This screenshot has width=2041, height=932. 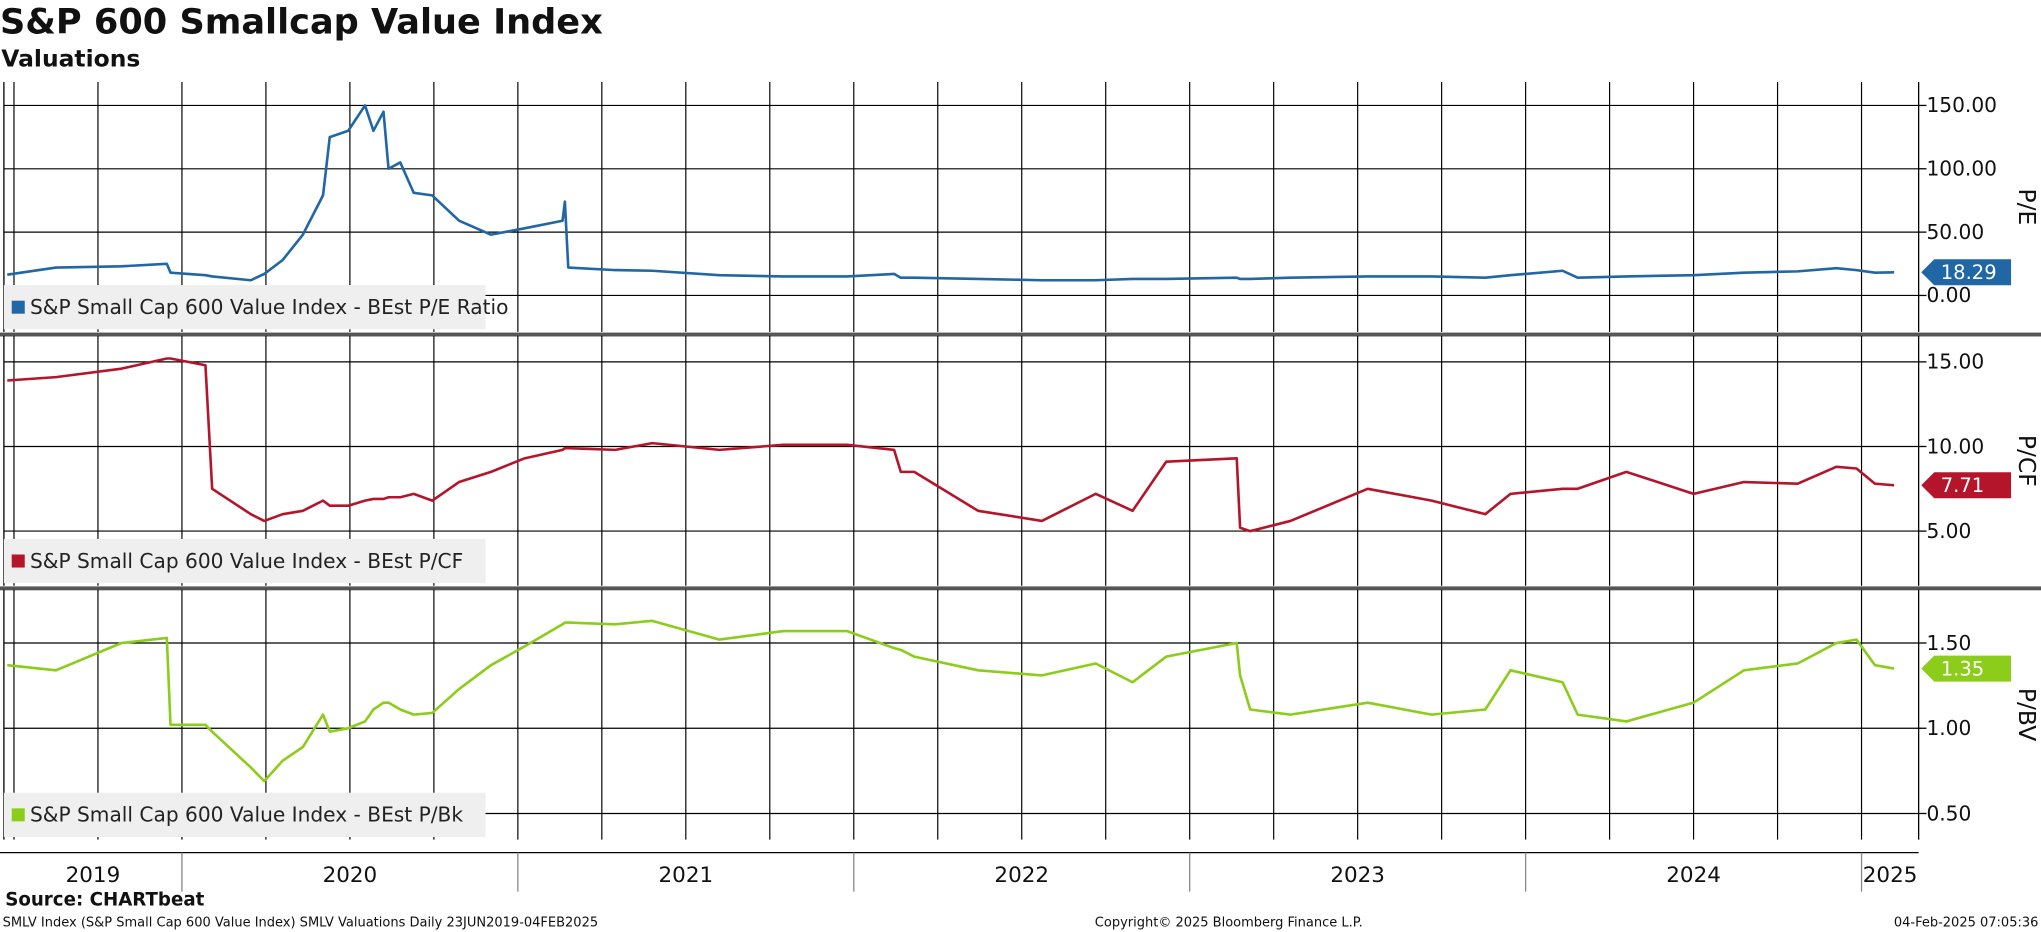 I want to click on last-value-label: 18.29, so click(x=1969, y=272).